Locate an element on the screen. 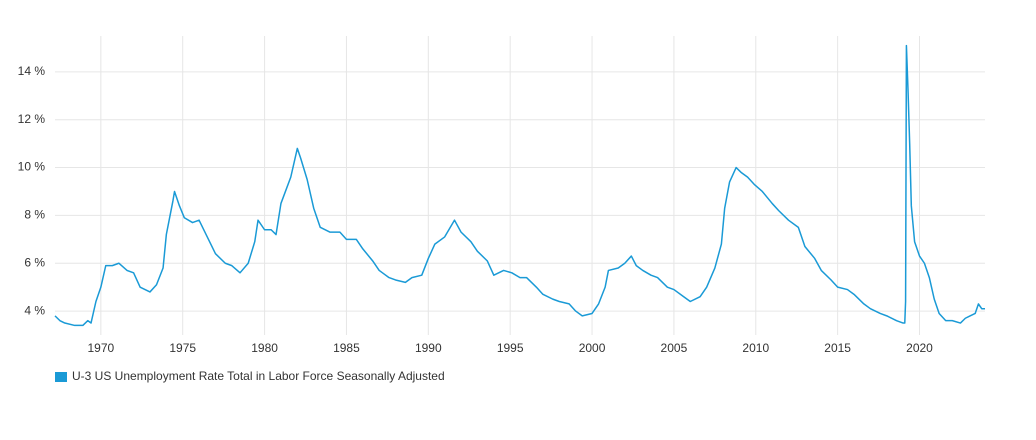  y-tick-label: 6 % is located at coordinates (34, 262).